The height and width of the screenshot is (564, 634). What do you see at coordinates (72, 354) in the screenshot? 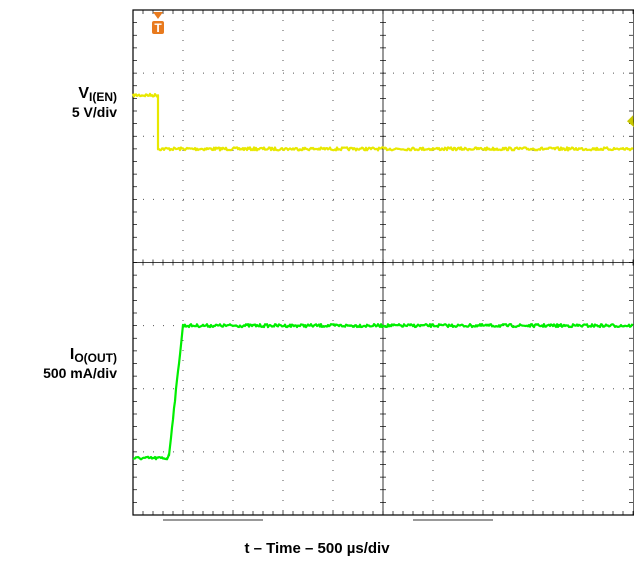
I see `channel-2-name: I` at bounding box center [72, 354].